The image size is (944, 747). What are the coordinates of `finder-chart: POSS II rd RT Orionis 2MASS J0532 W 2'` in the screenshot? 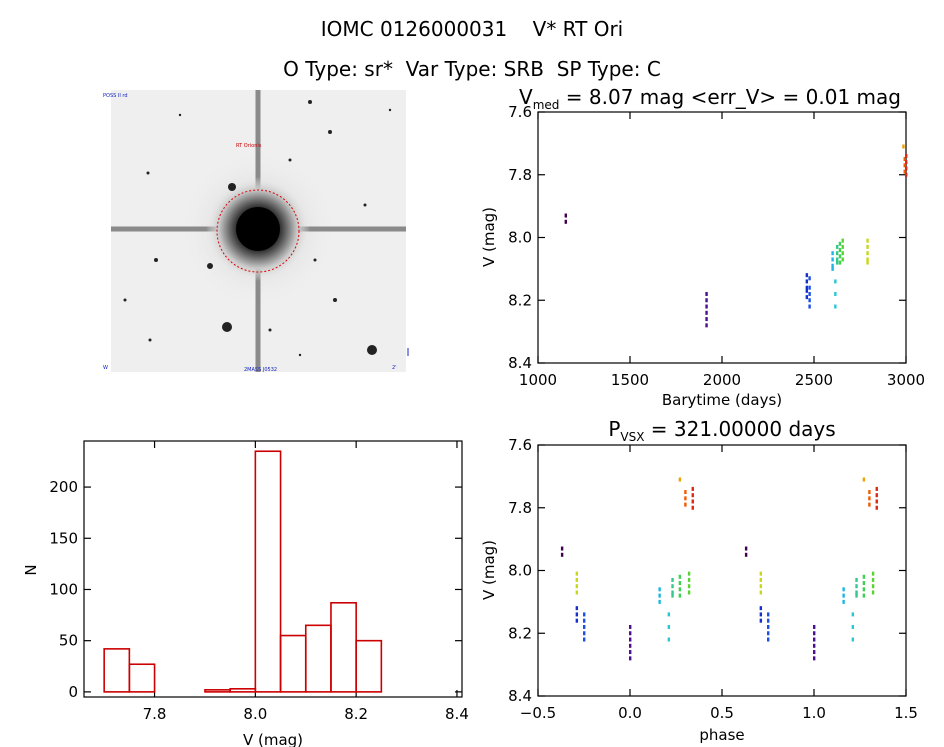 It's located at (256, 231).